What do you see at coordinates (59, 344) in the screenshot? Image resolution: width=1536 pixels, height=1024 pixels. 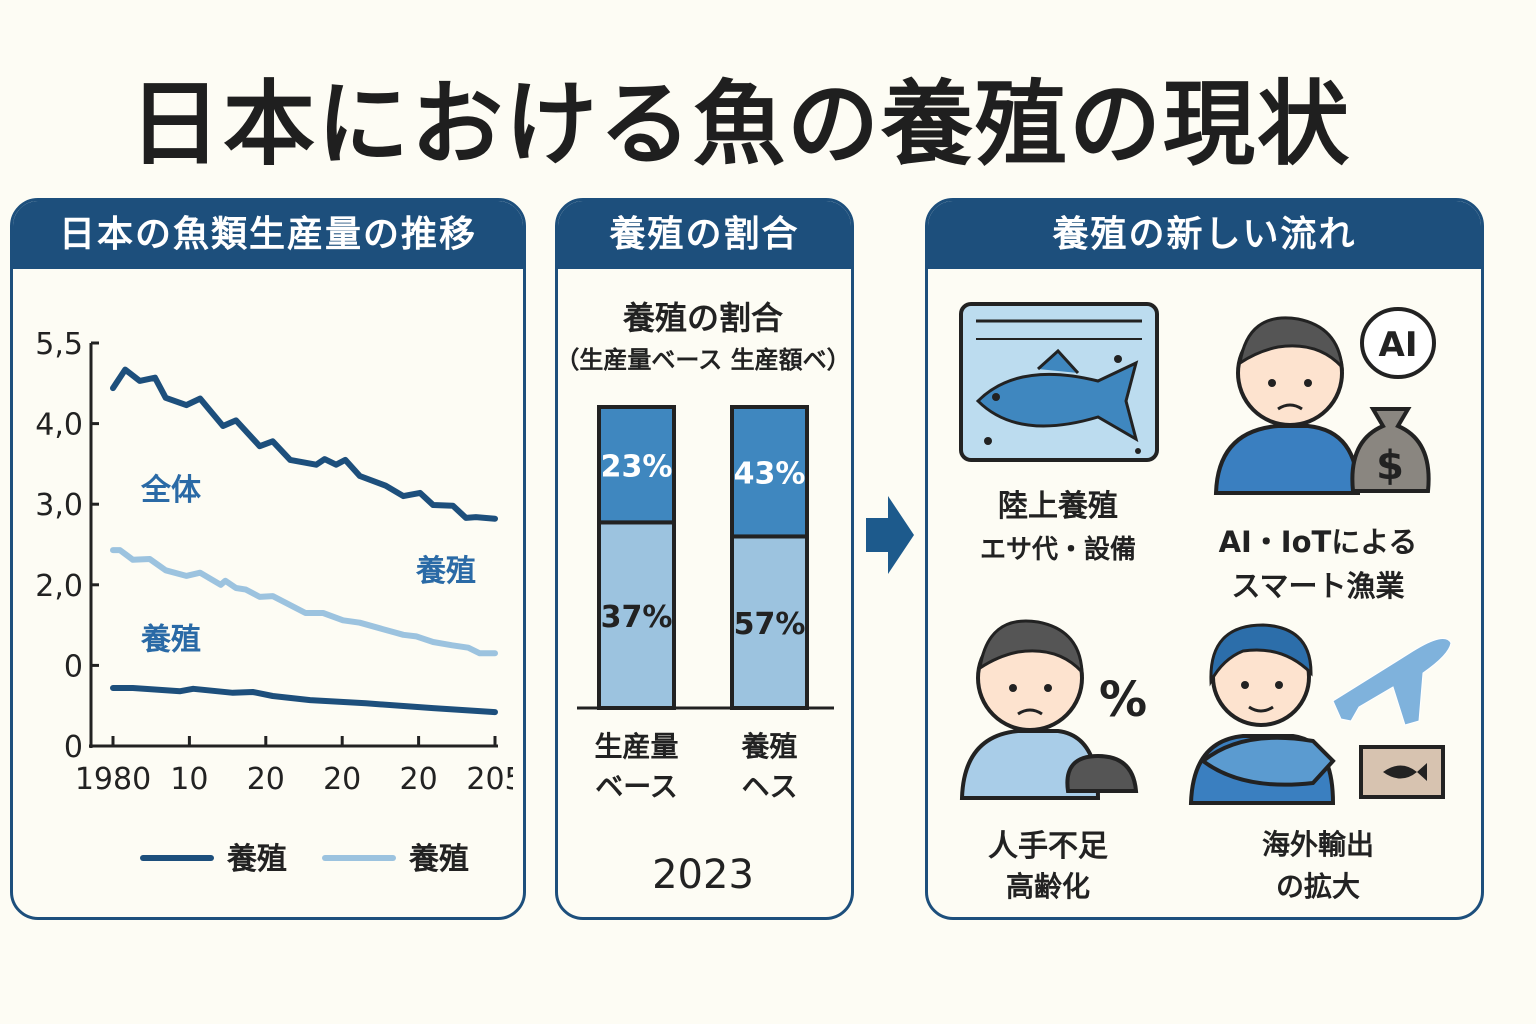 I see `y-tick-label: 5,5` at bounding box center [59, 344].